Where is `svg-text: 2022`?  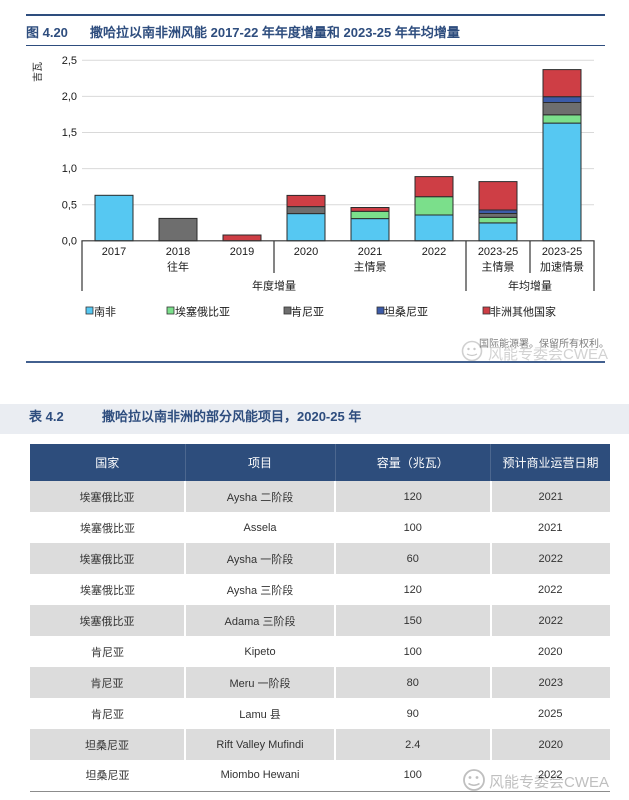
svg-text: 2022 is located at coordinates (434, 252).